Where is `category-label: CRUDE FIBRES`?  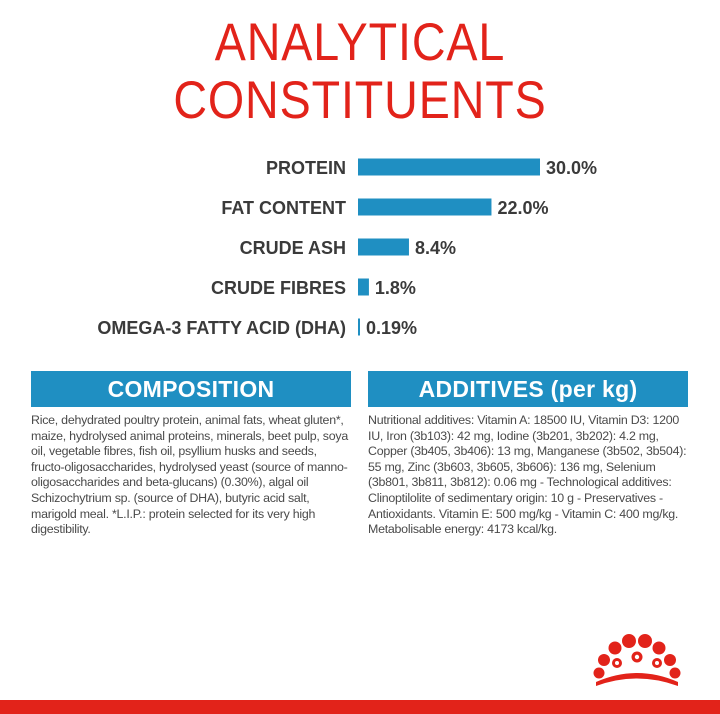 category-label: CRUDE FIBRES is located at coordinates (278, 288).